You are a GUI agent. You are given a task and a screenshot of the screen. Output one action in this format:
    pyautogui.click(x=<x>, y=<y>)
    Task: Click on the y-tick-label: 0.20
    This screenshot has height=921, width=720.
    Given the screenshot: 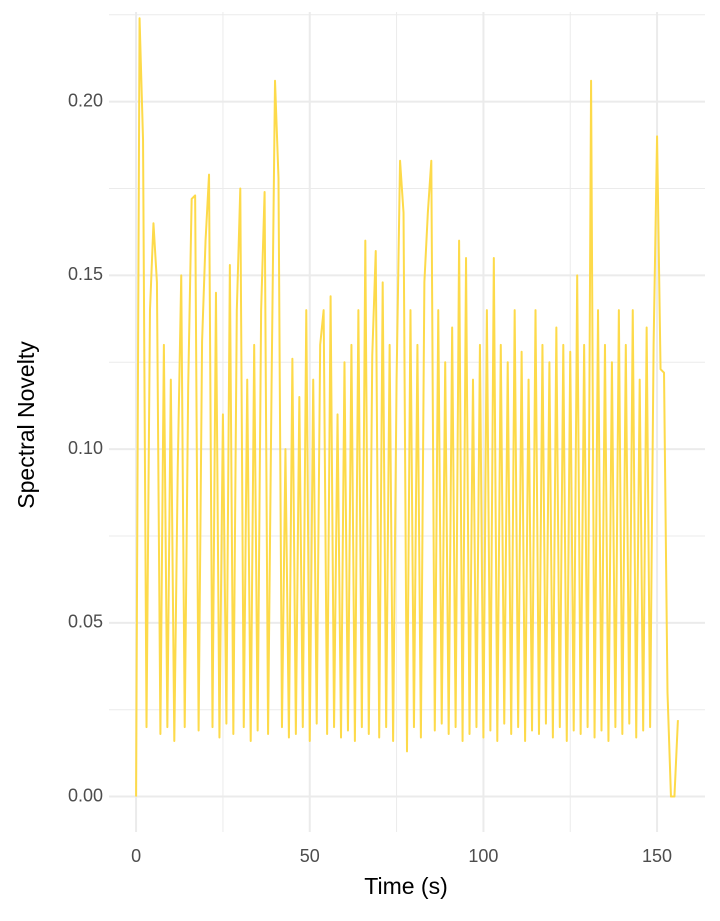 What is the action you would take?
    pyautogui.click(x=85, y=100)
    